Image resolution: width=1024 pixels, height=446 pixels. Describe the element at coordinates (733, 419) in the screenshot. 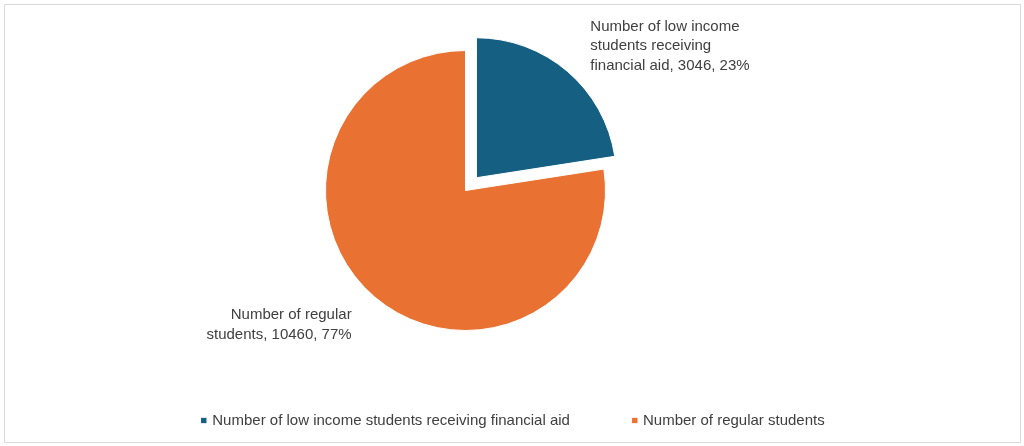

I see `legend-label: Number of regular students` at that location.